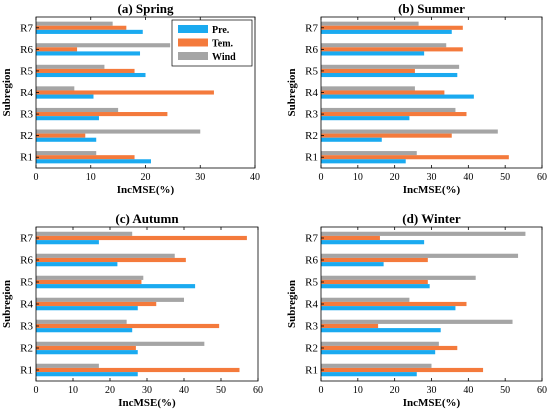  Describe the element at coordinates (221, 30) in the screenshot. I see `legend-label-pre: Pre.` at that location.